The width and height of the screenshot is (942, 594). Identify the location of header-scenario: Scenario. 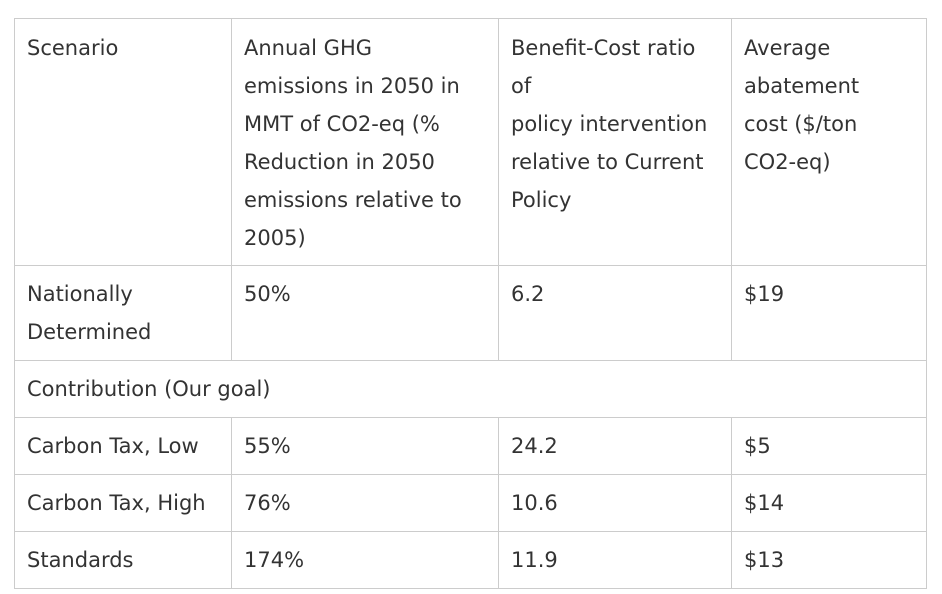
(123, 142).